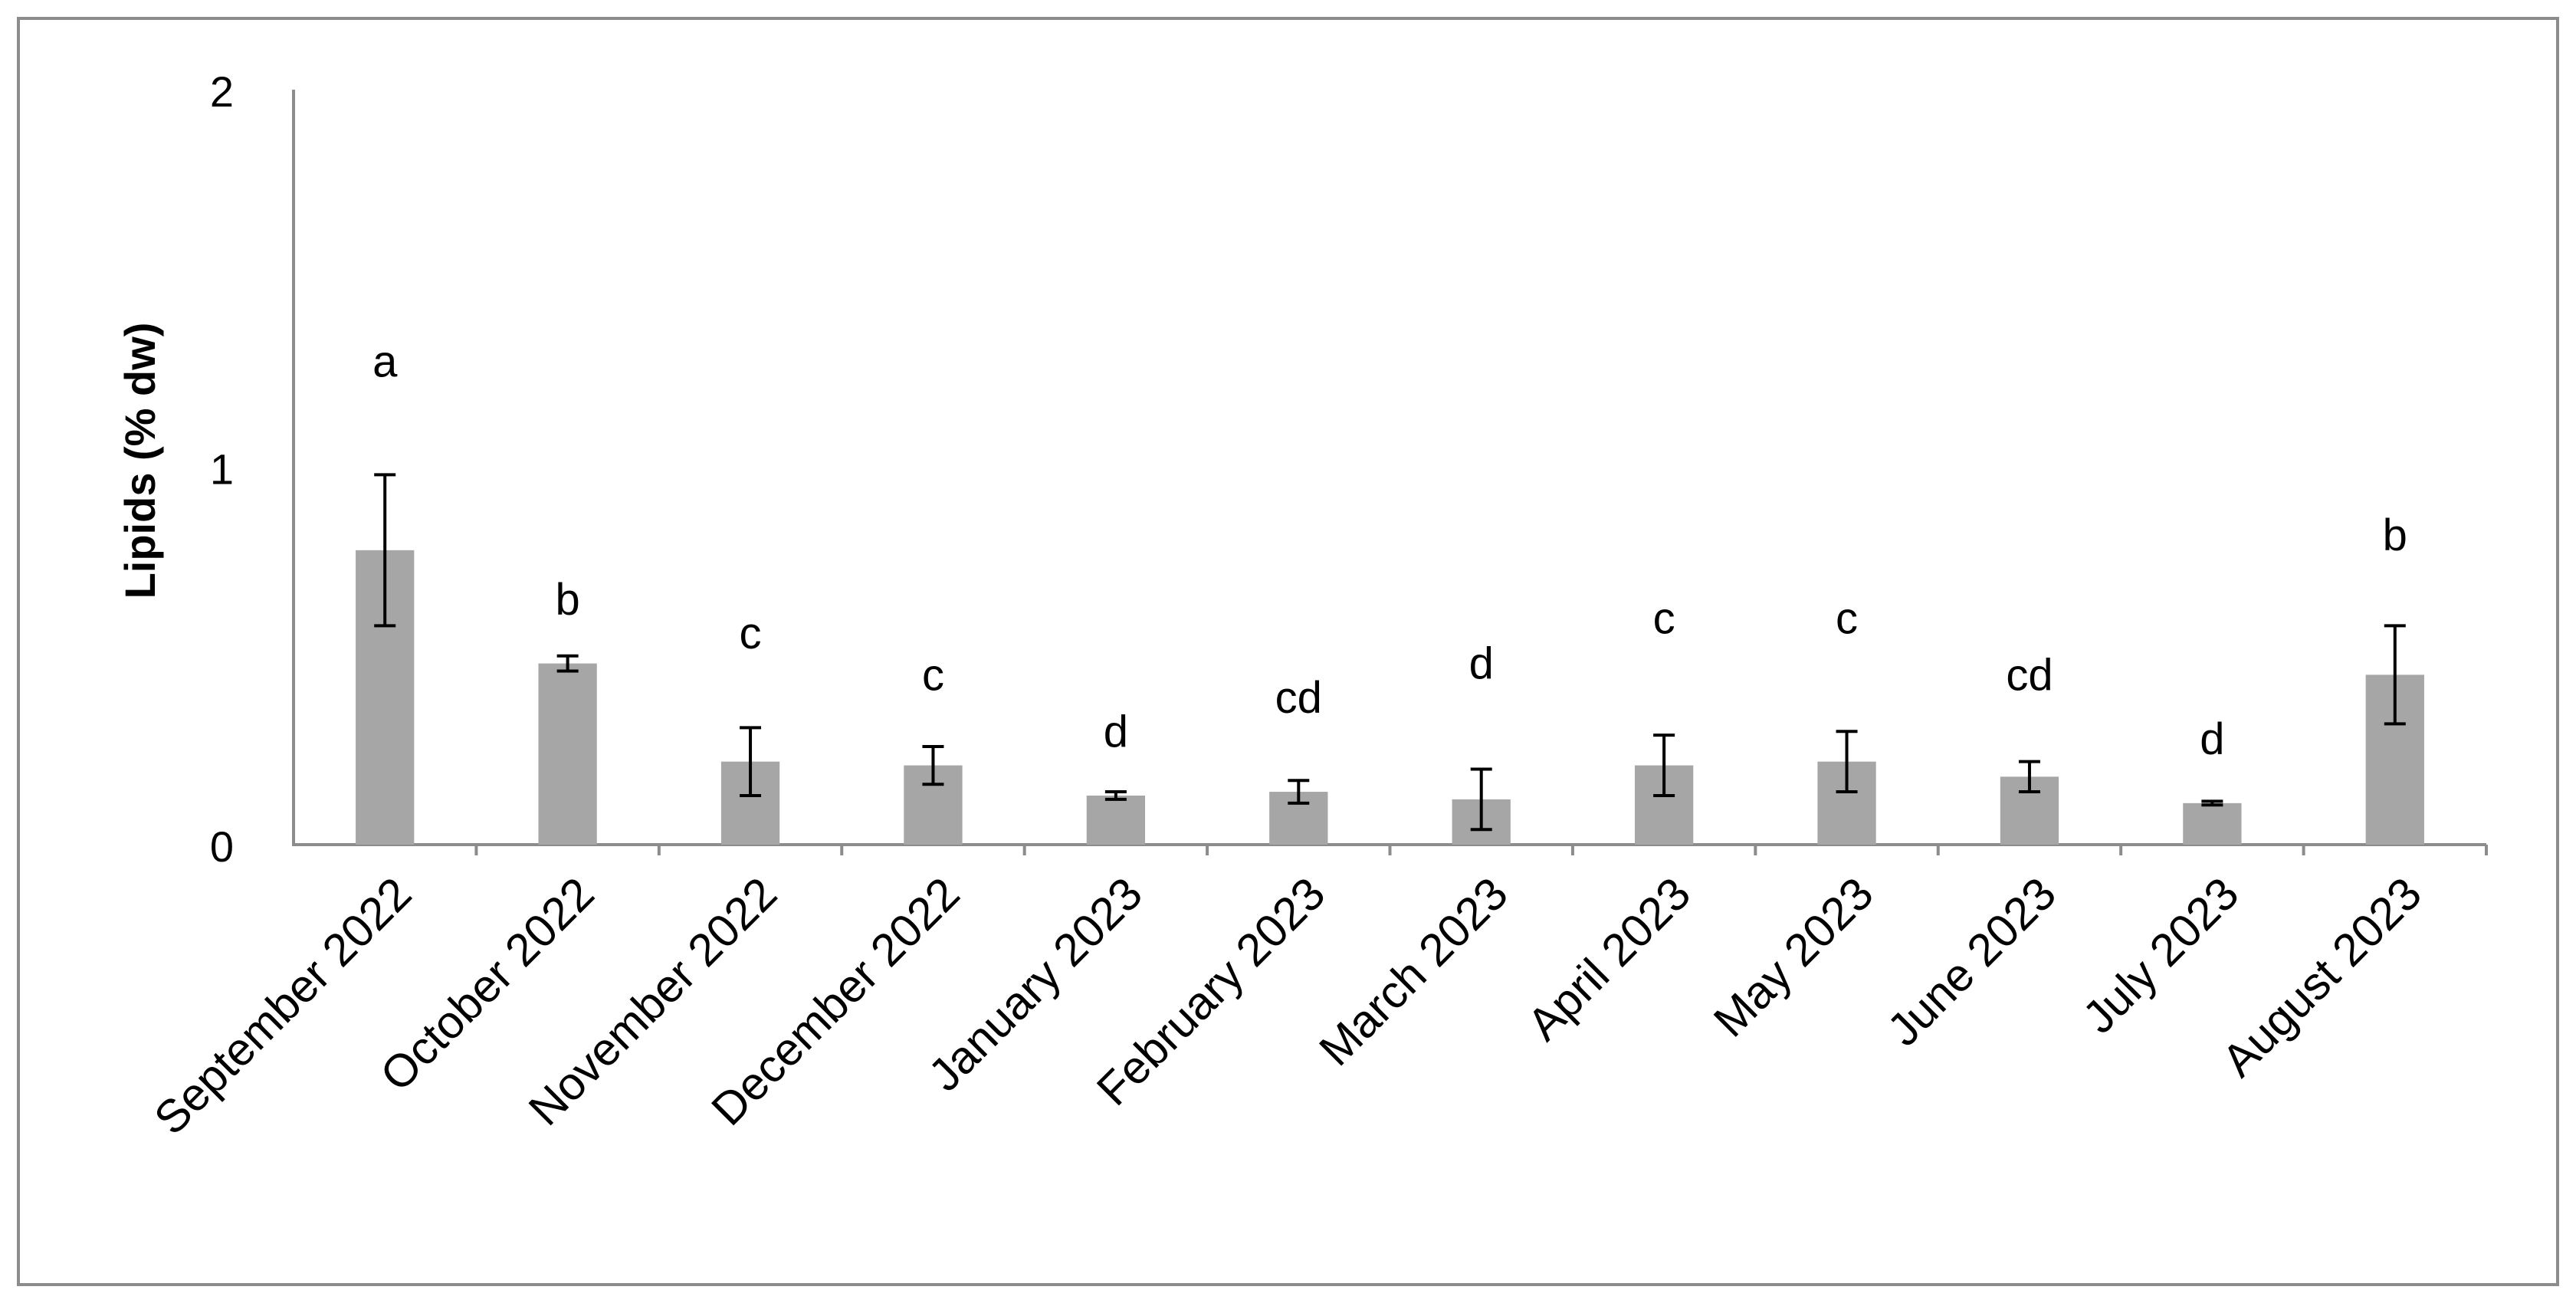 The image size is (2576, 1303). Describe the element at coordinates (385, 362) in the screenshot. I see `significance-letter: a` at that location.